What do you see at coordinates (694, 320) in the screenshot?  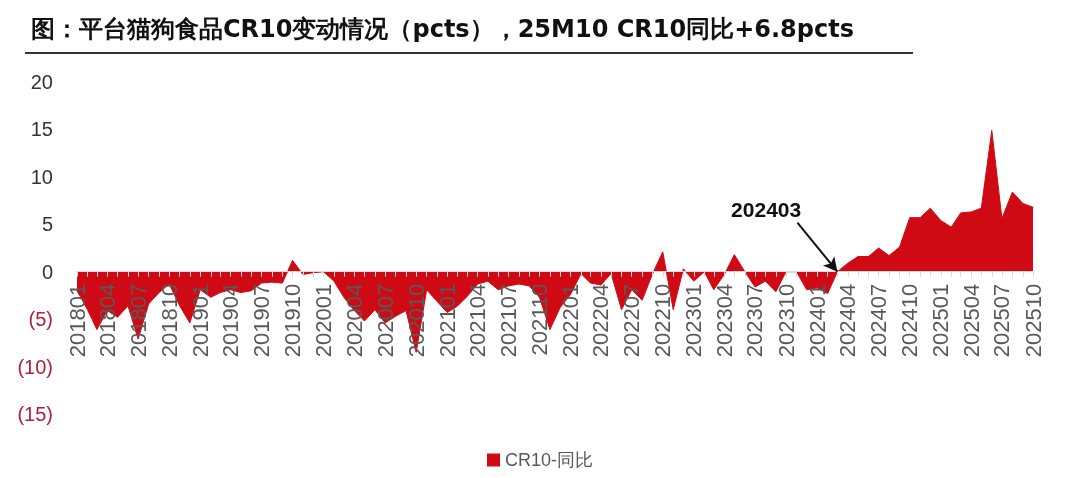 I see `x-tick-label: 202301` at bounding box center [694, 320].